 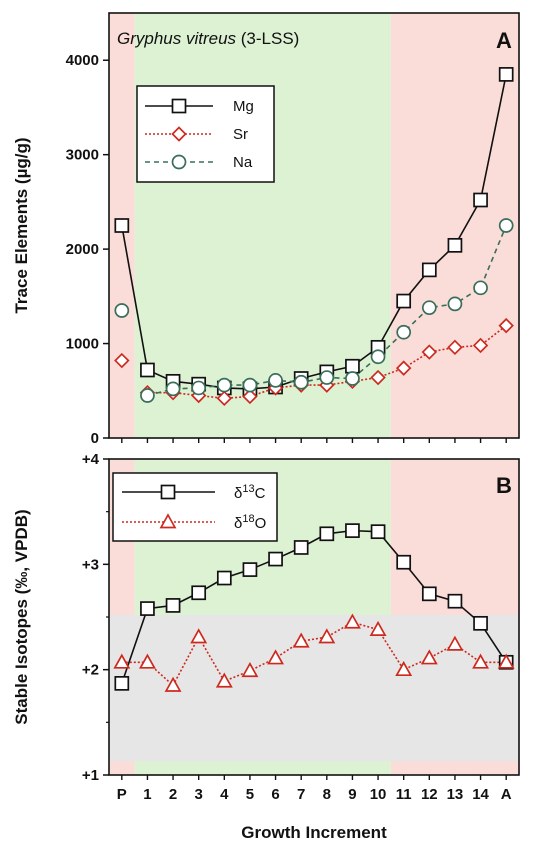 I want to click on legend-label: δ18O, so click(x=250, y=522).